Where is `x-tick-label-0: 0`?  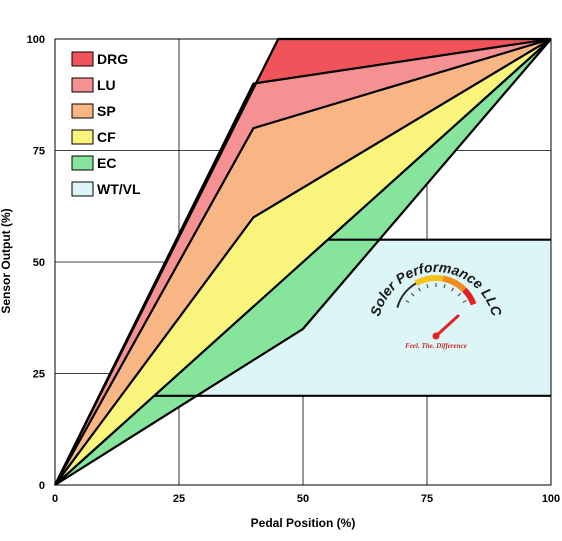 x-tick-label-0: 0 is located at coordinates (55, 499).